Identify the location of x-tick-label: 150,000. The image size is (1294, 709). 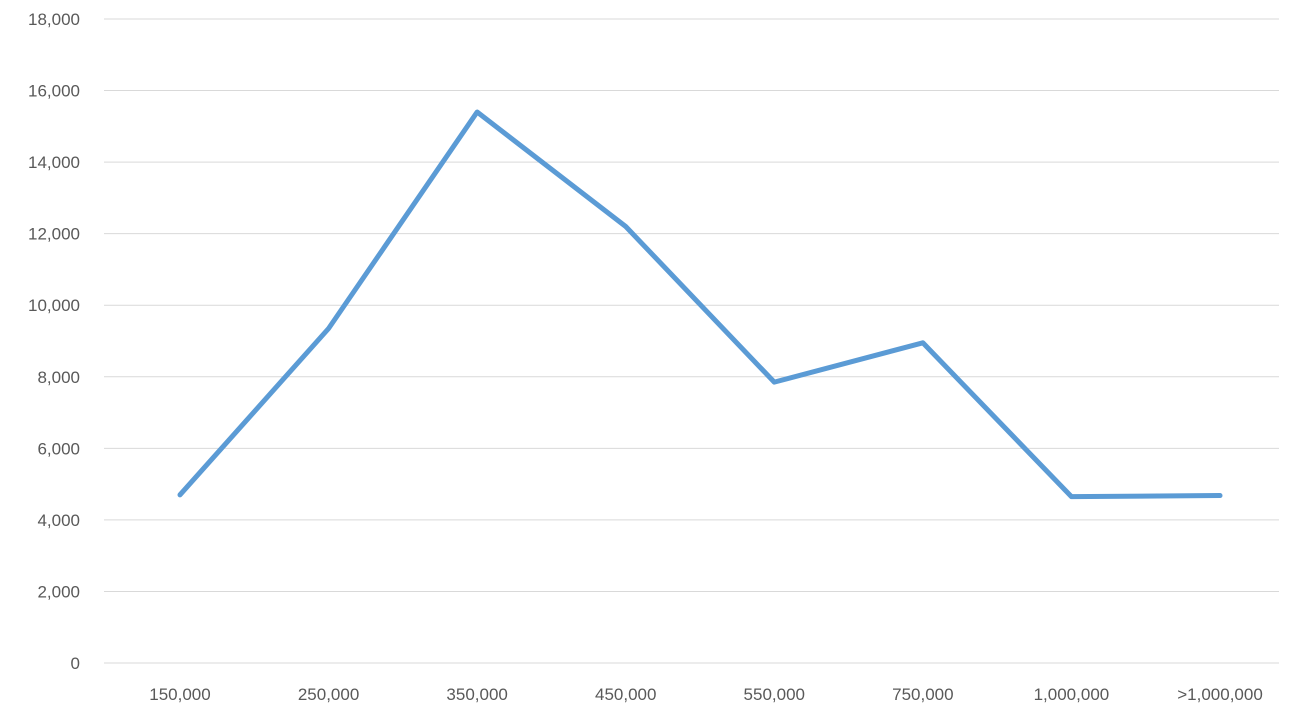
(179, 694).